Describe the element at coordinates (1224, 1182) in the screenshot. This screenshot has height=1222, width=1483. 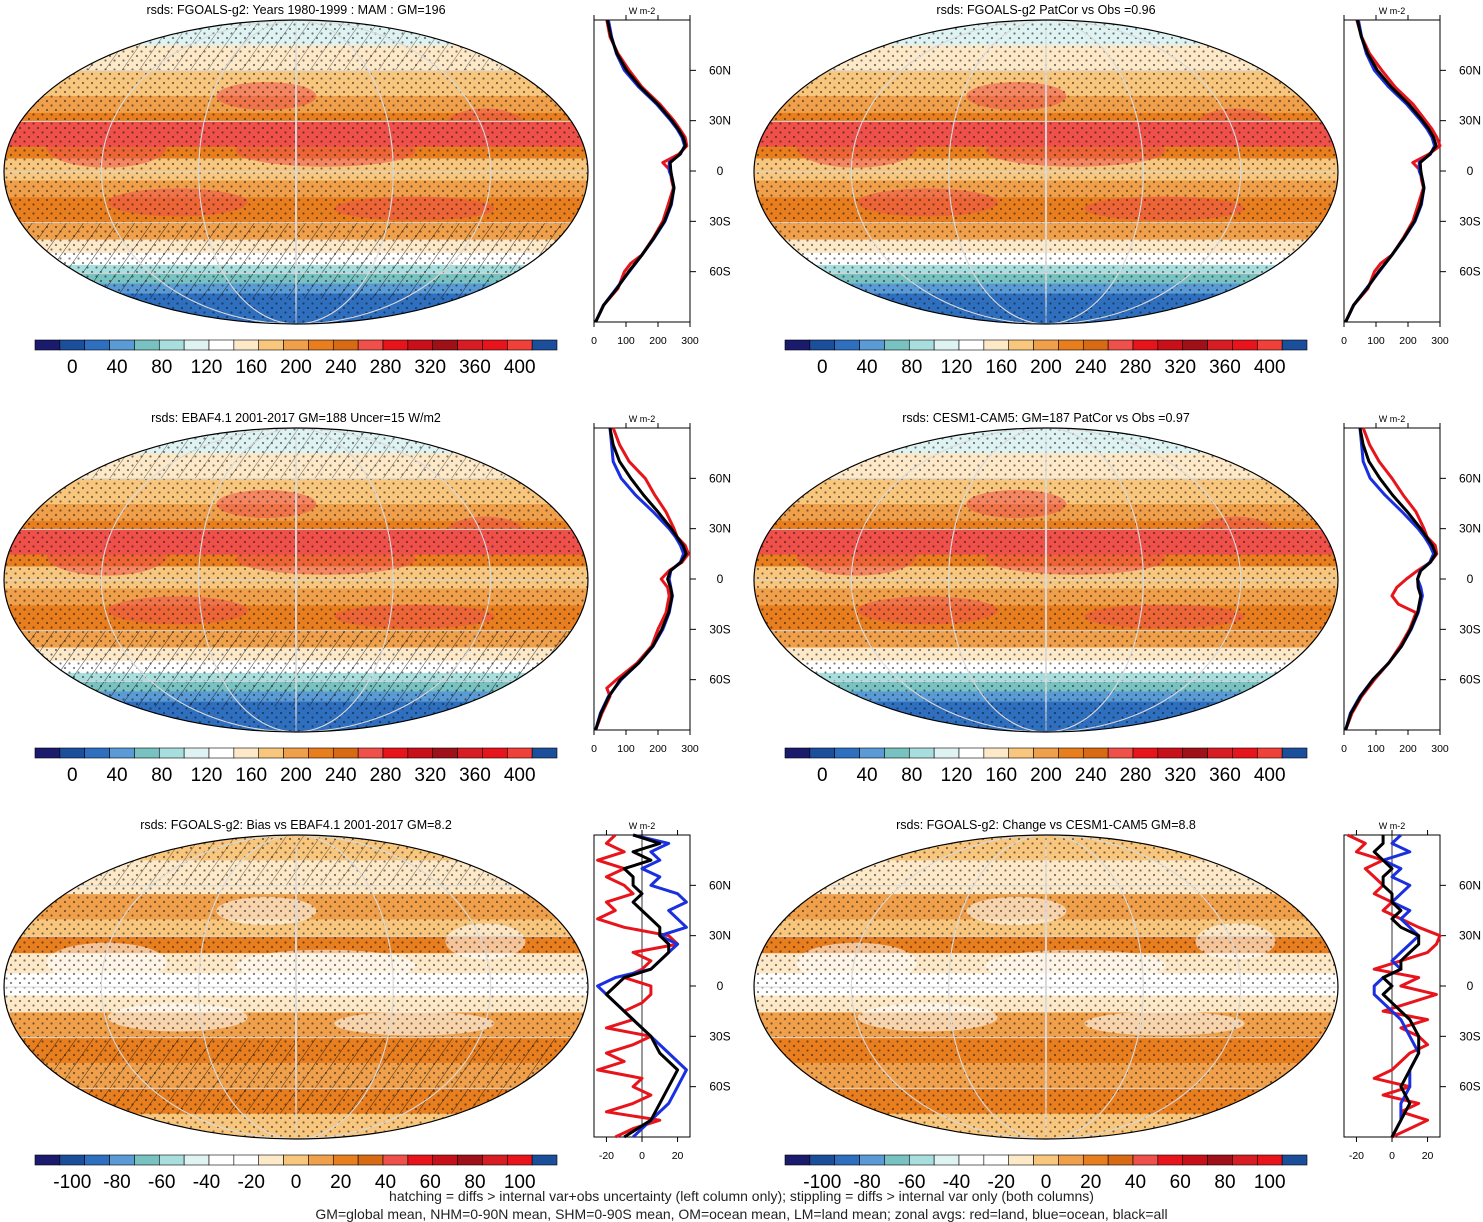
I see `colorbar-tick-label: 80` at that location.